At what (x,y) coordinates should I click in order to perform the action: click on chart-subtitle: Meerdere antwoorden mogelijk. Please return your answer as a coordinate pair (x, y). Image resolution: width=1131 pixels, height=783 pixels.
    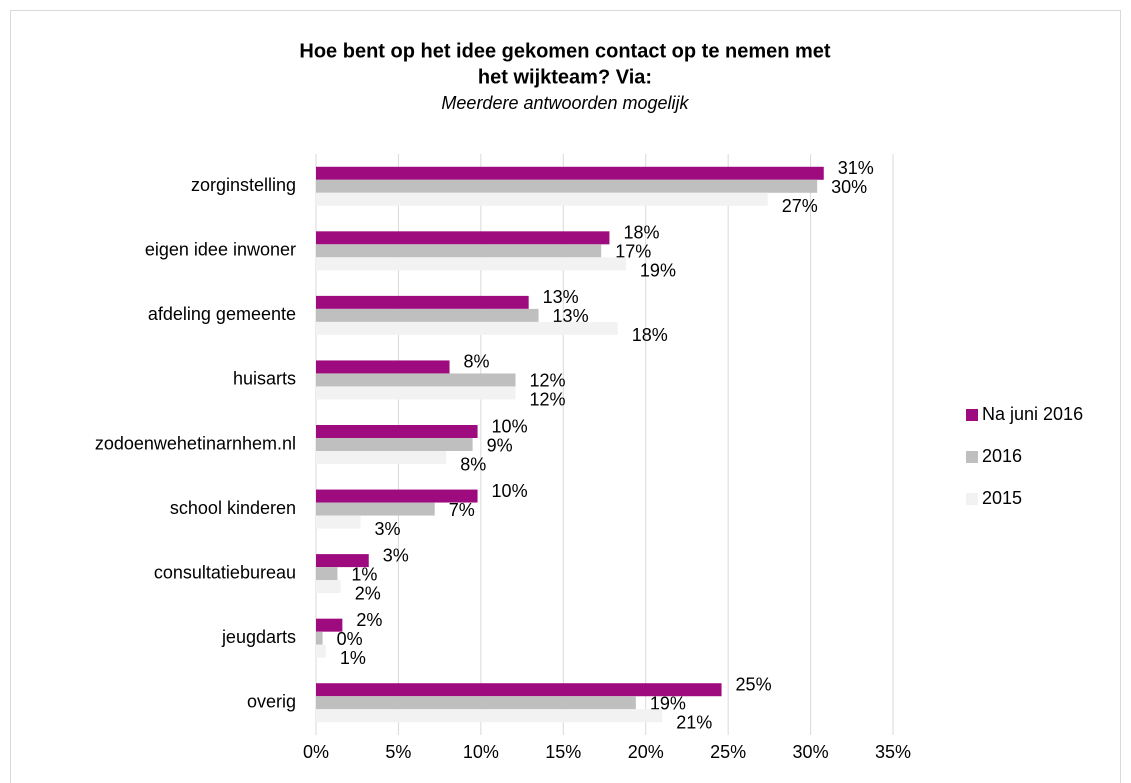
    Looking at the image, I should click on (565, 103).